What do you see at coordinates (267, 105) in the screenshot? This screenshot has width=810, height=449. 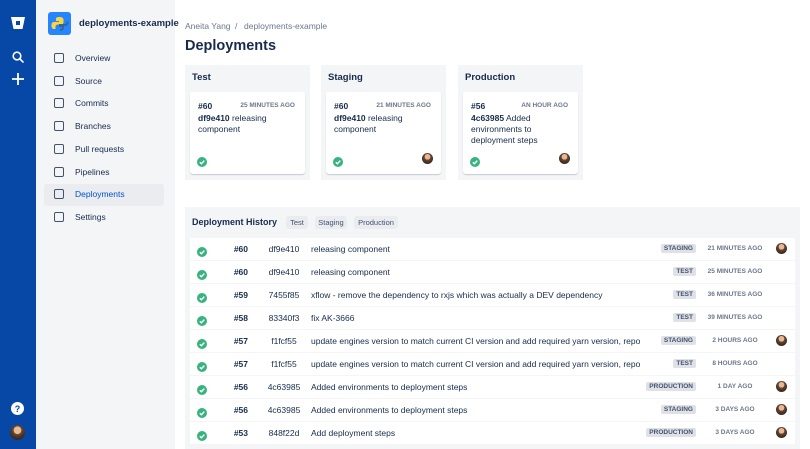 I see `deploy-time: 25 MINUTES AGO` at bounding box center [267, 105].